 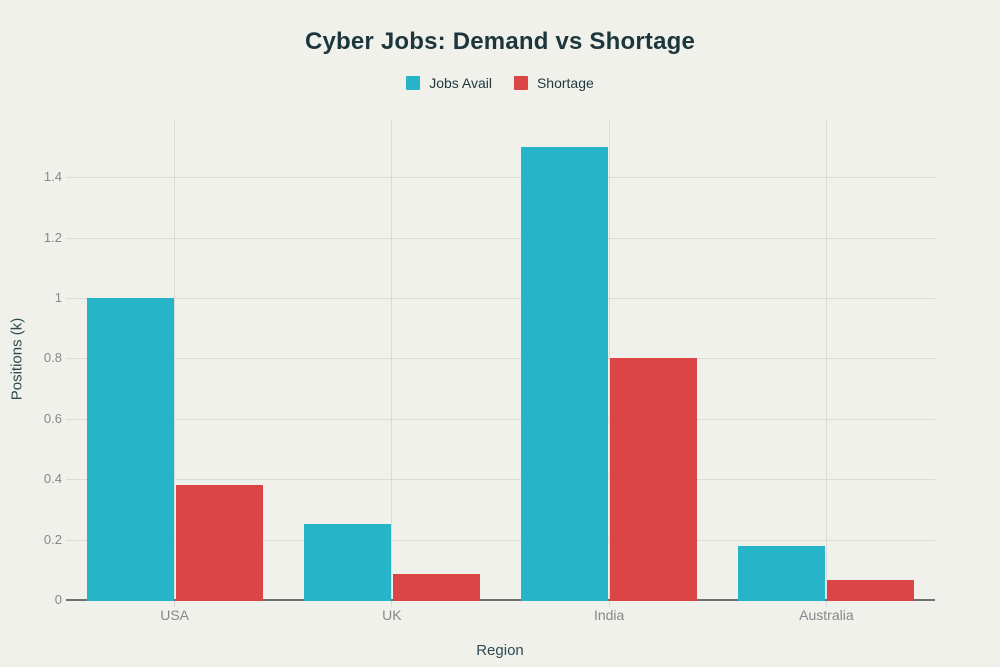 What do you see at coordinates (826, 363) in the screenshot?
I see `gridline-vertical-australia` at bounding box center [826, 363].